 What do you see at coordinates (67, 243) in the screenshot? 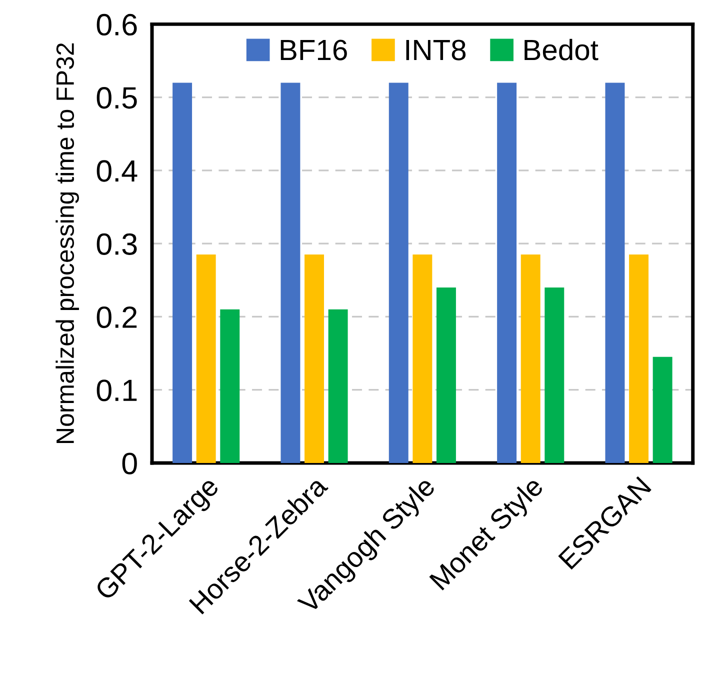
I see `y-axis-title: Normalized processing time to FP32` at bounding box center [67, 243].